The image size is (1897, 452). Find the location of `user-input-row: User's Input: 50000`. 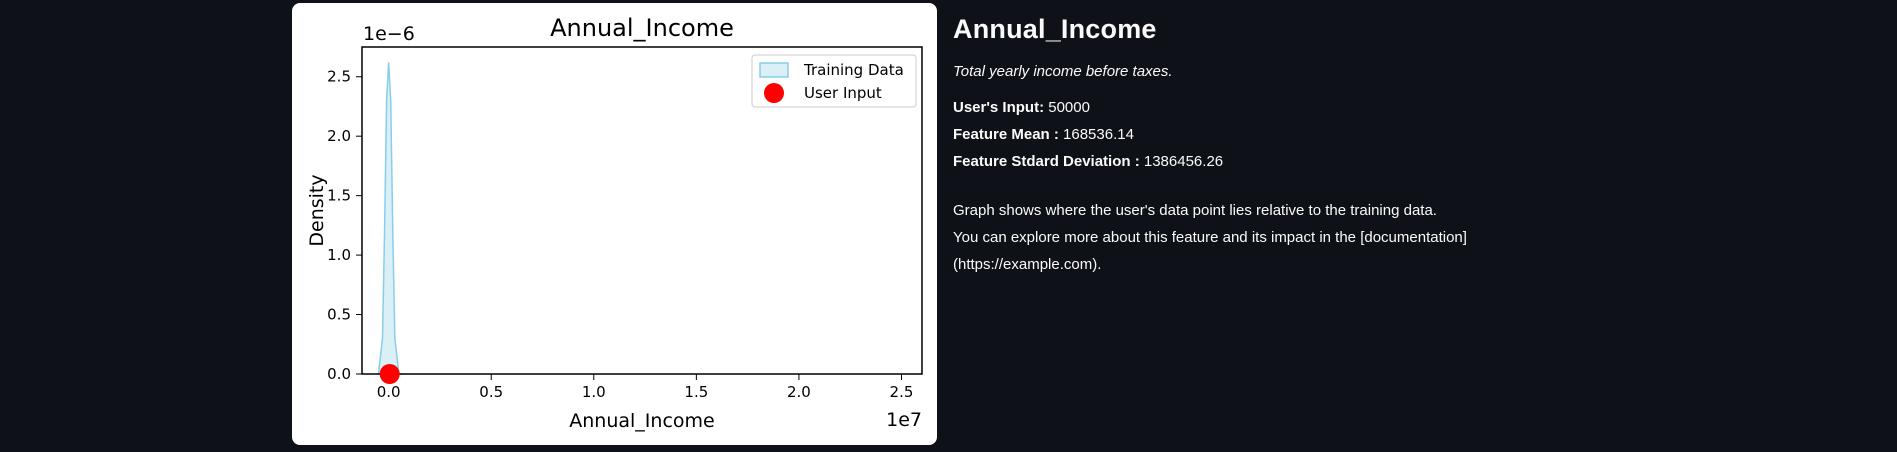

user-input-row: User's Input: 50000 is located at coordinates (1333, 107).